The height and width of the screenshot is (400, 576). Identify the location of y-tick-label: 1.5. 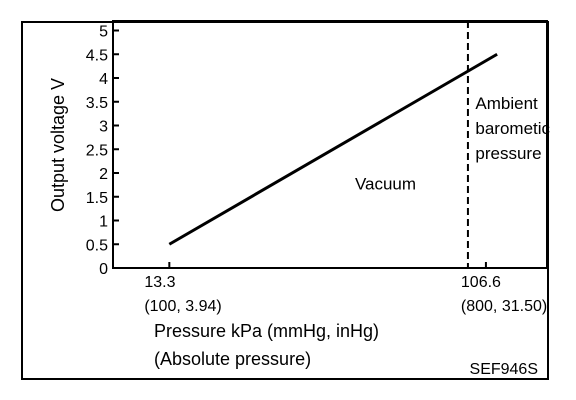
(97, 198).